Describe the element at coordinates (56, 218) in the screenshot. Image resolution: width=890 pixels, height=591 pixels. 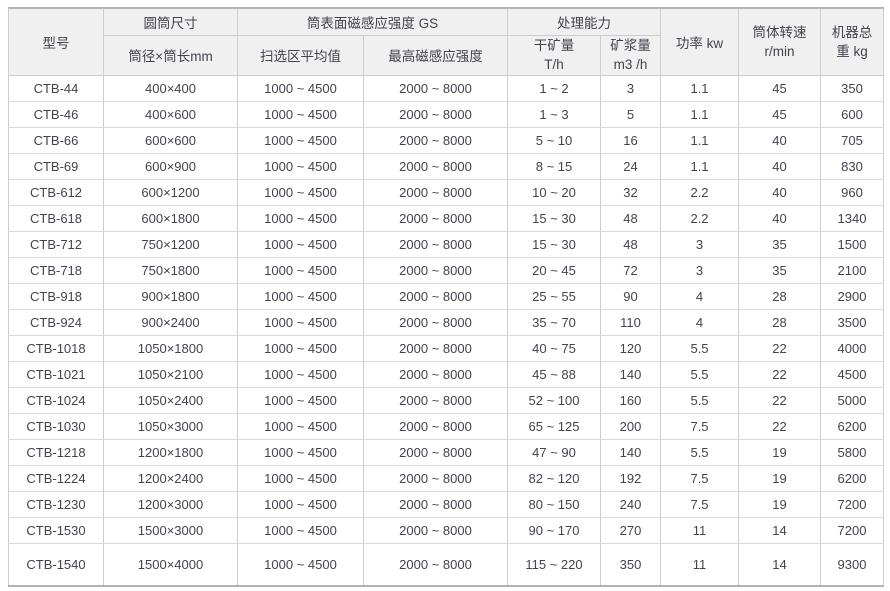
I see `model-cell: CTB-618` at that location.